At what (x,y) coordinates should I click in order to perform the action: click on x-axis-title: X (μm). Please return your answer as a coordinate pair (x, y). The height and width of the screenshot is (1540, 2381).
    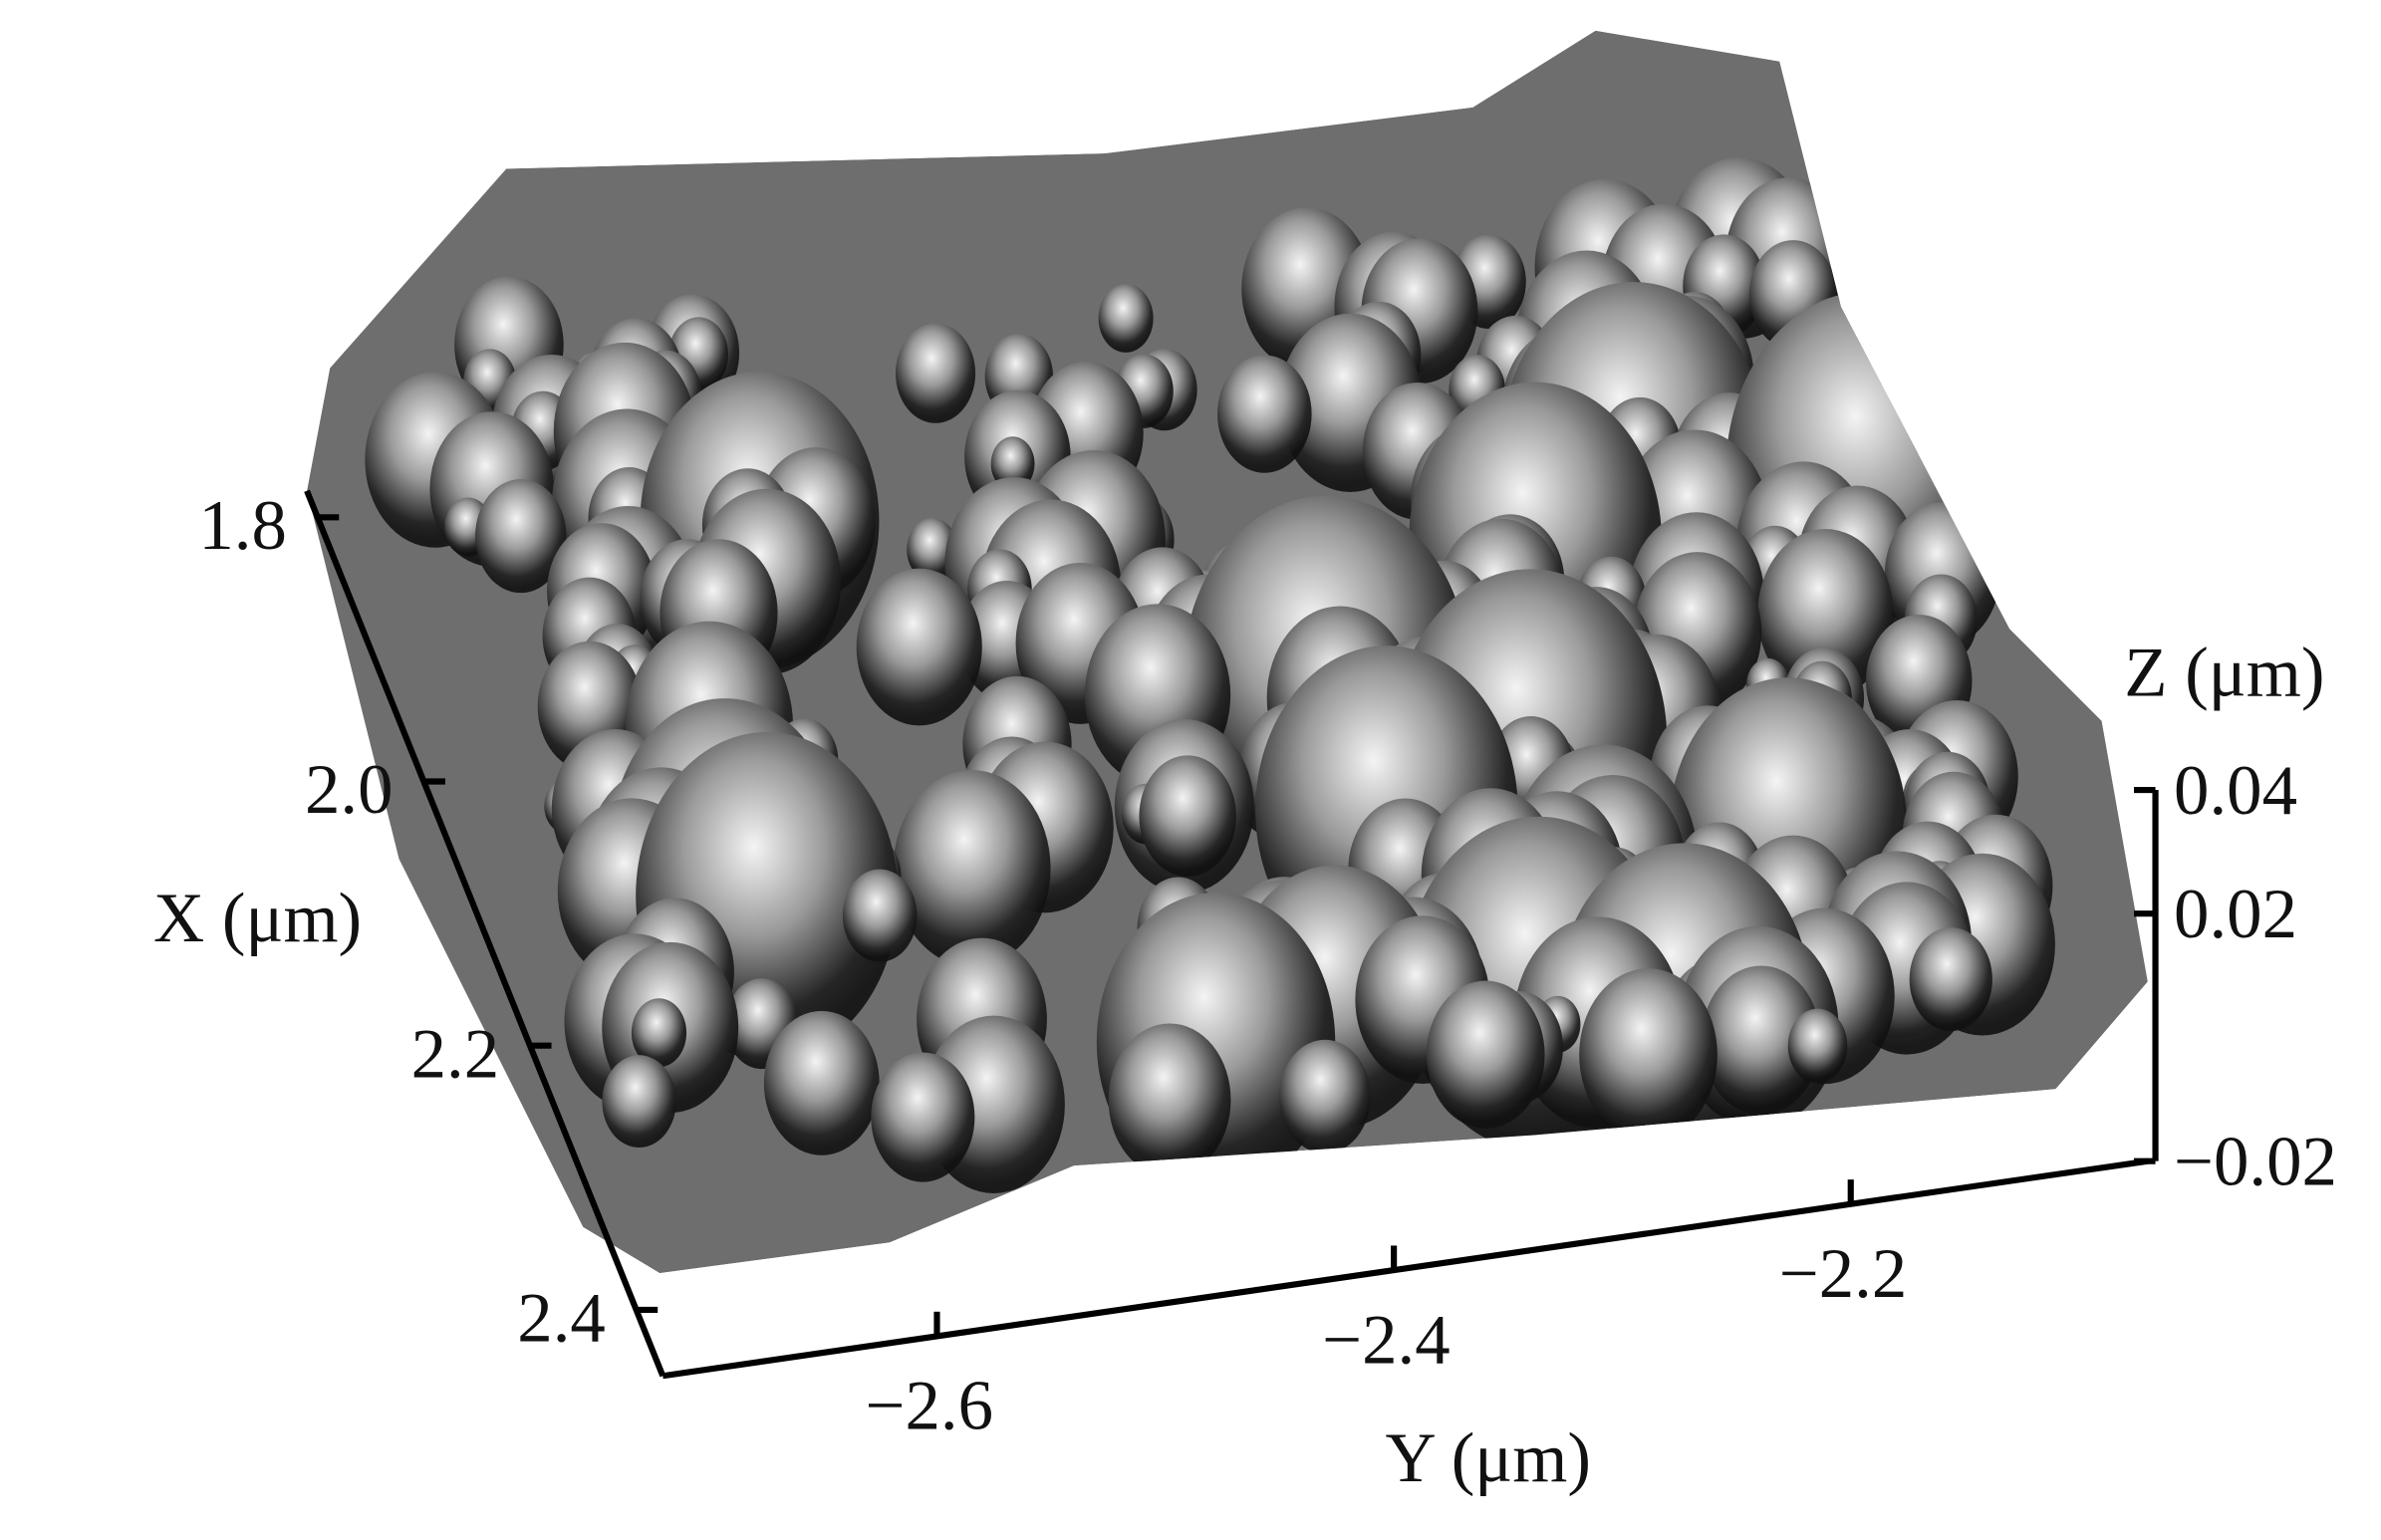
    Looking at the image, I should click on (257, 918).